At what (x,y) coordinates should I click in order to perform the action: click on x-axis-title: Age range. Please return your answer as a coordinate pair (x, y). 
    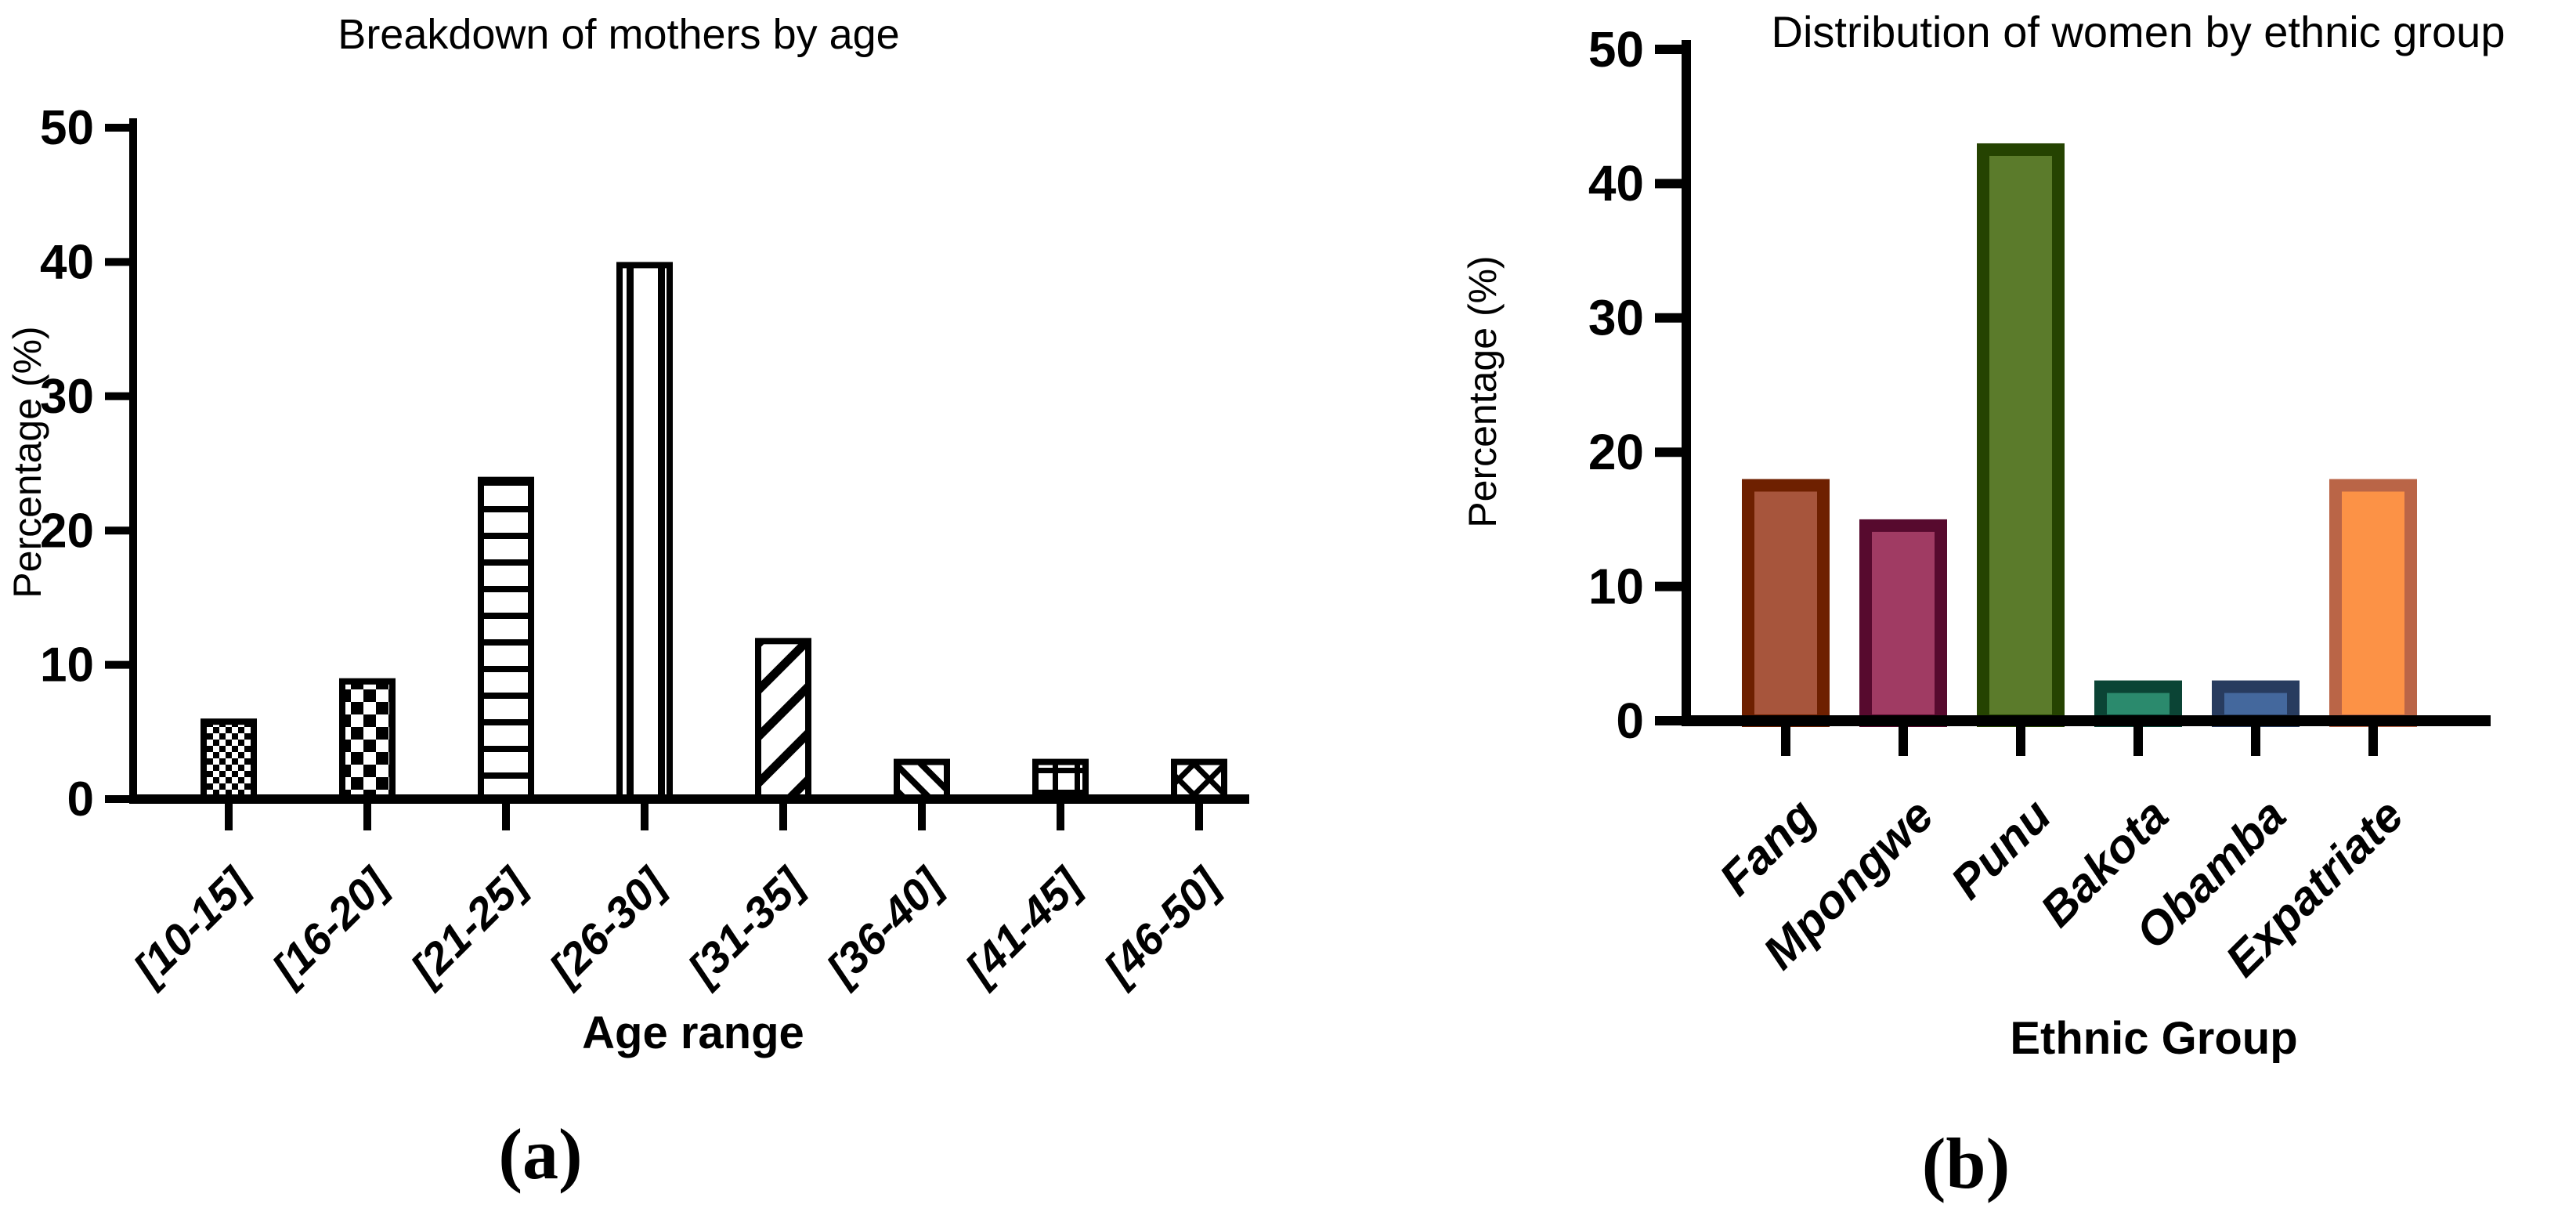
    Looking at the image, I should click on (693, 1032).